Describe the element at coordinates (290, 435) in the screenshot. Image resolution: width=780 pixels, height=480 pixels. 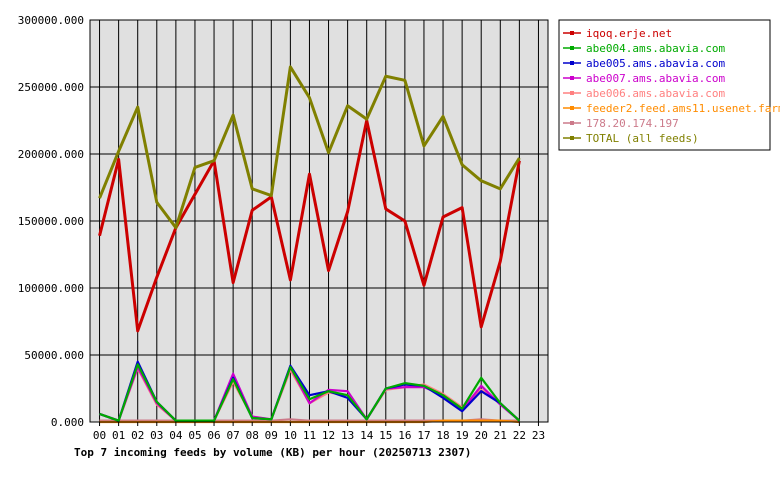
I see `x-tick-label: 10` at that location.